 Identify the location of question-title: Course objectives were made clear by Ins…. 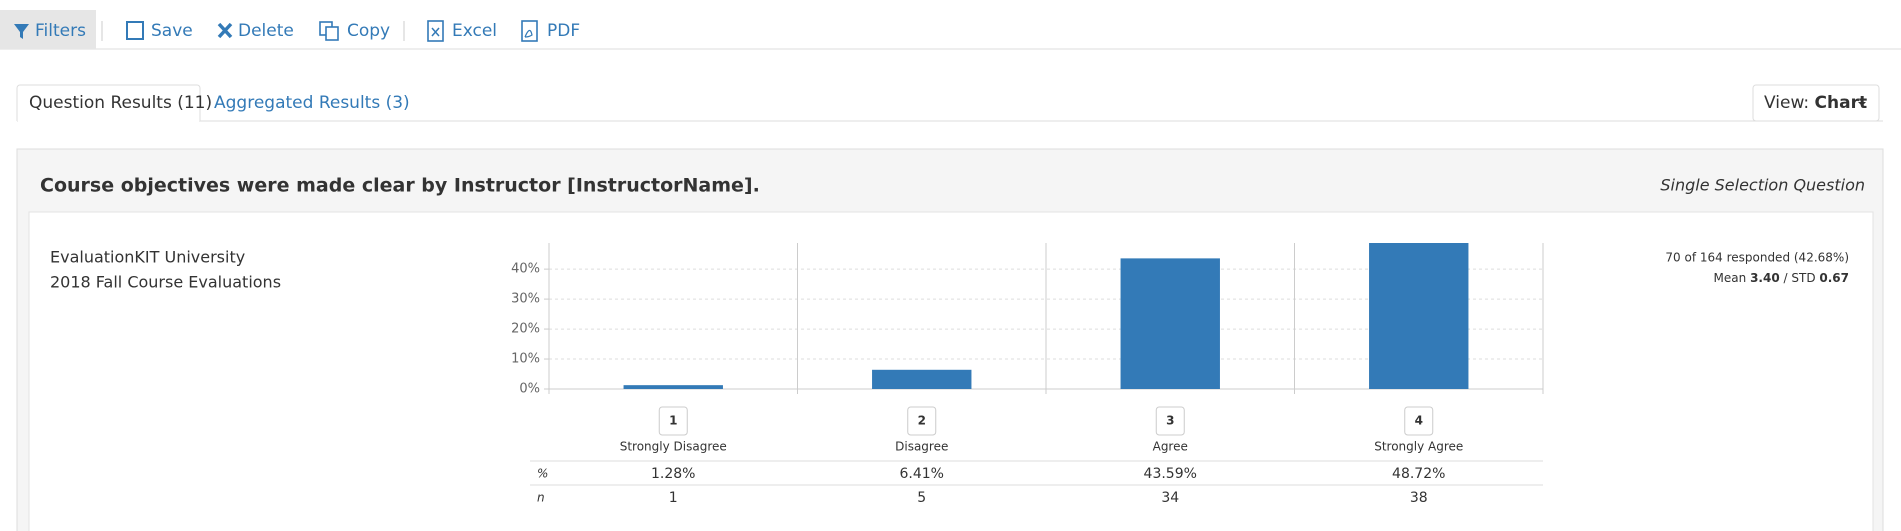
(400, 186).